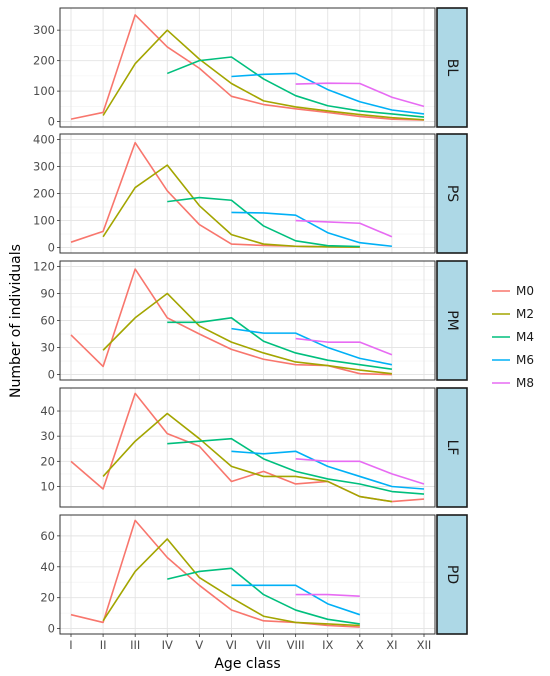  Describe the element at coordinates (167, 645) in the screenshot. I see `x-tick-label: IV` at that location.